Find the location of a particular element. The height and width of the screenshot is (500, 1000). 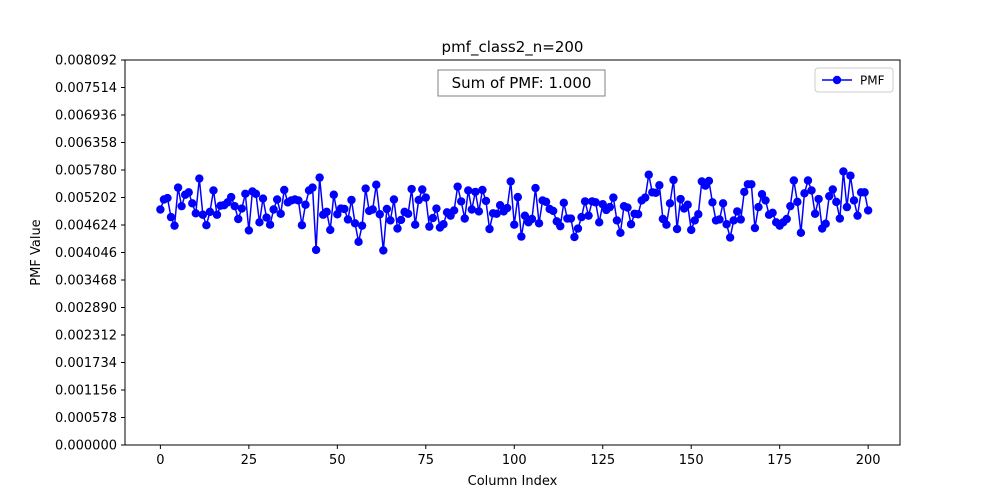

legend: PMF is located at coordinates (854, 80).